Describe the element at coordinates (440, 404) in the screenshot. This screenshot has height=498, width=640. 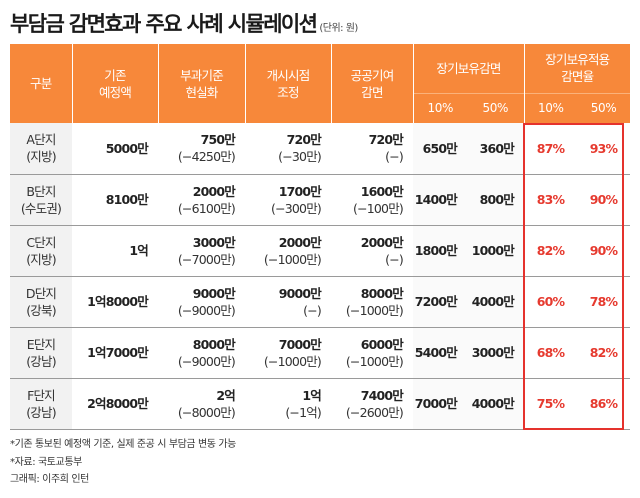
I see `longterm-10: 7000만` at that location.